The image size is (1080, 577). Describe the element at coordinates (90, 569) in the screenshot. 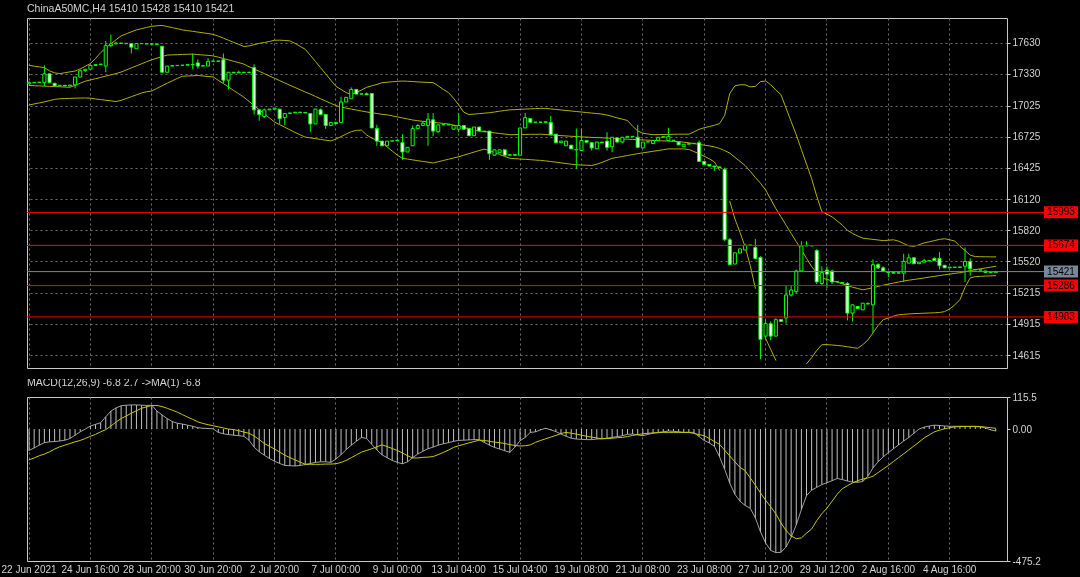

I see `x-tick-label: 24 Jun 16:00` at that location.